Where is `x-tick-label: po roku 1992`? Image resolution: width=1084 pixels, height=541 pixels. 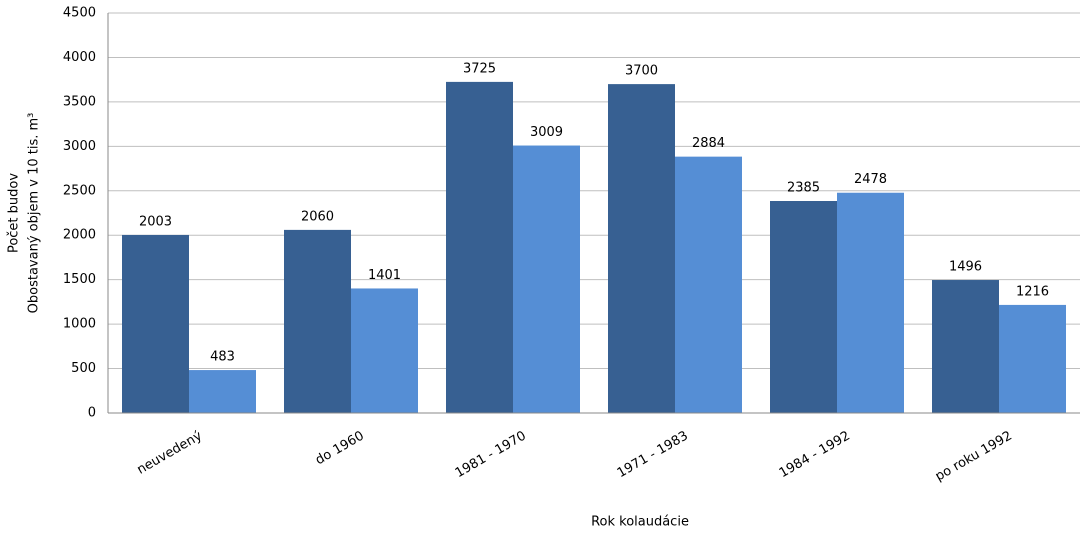
x-tick-label: po roku 1992 is located at coordinates (974, 457).